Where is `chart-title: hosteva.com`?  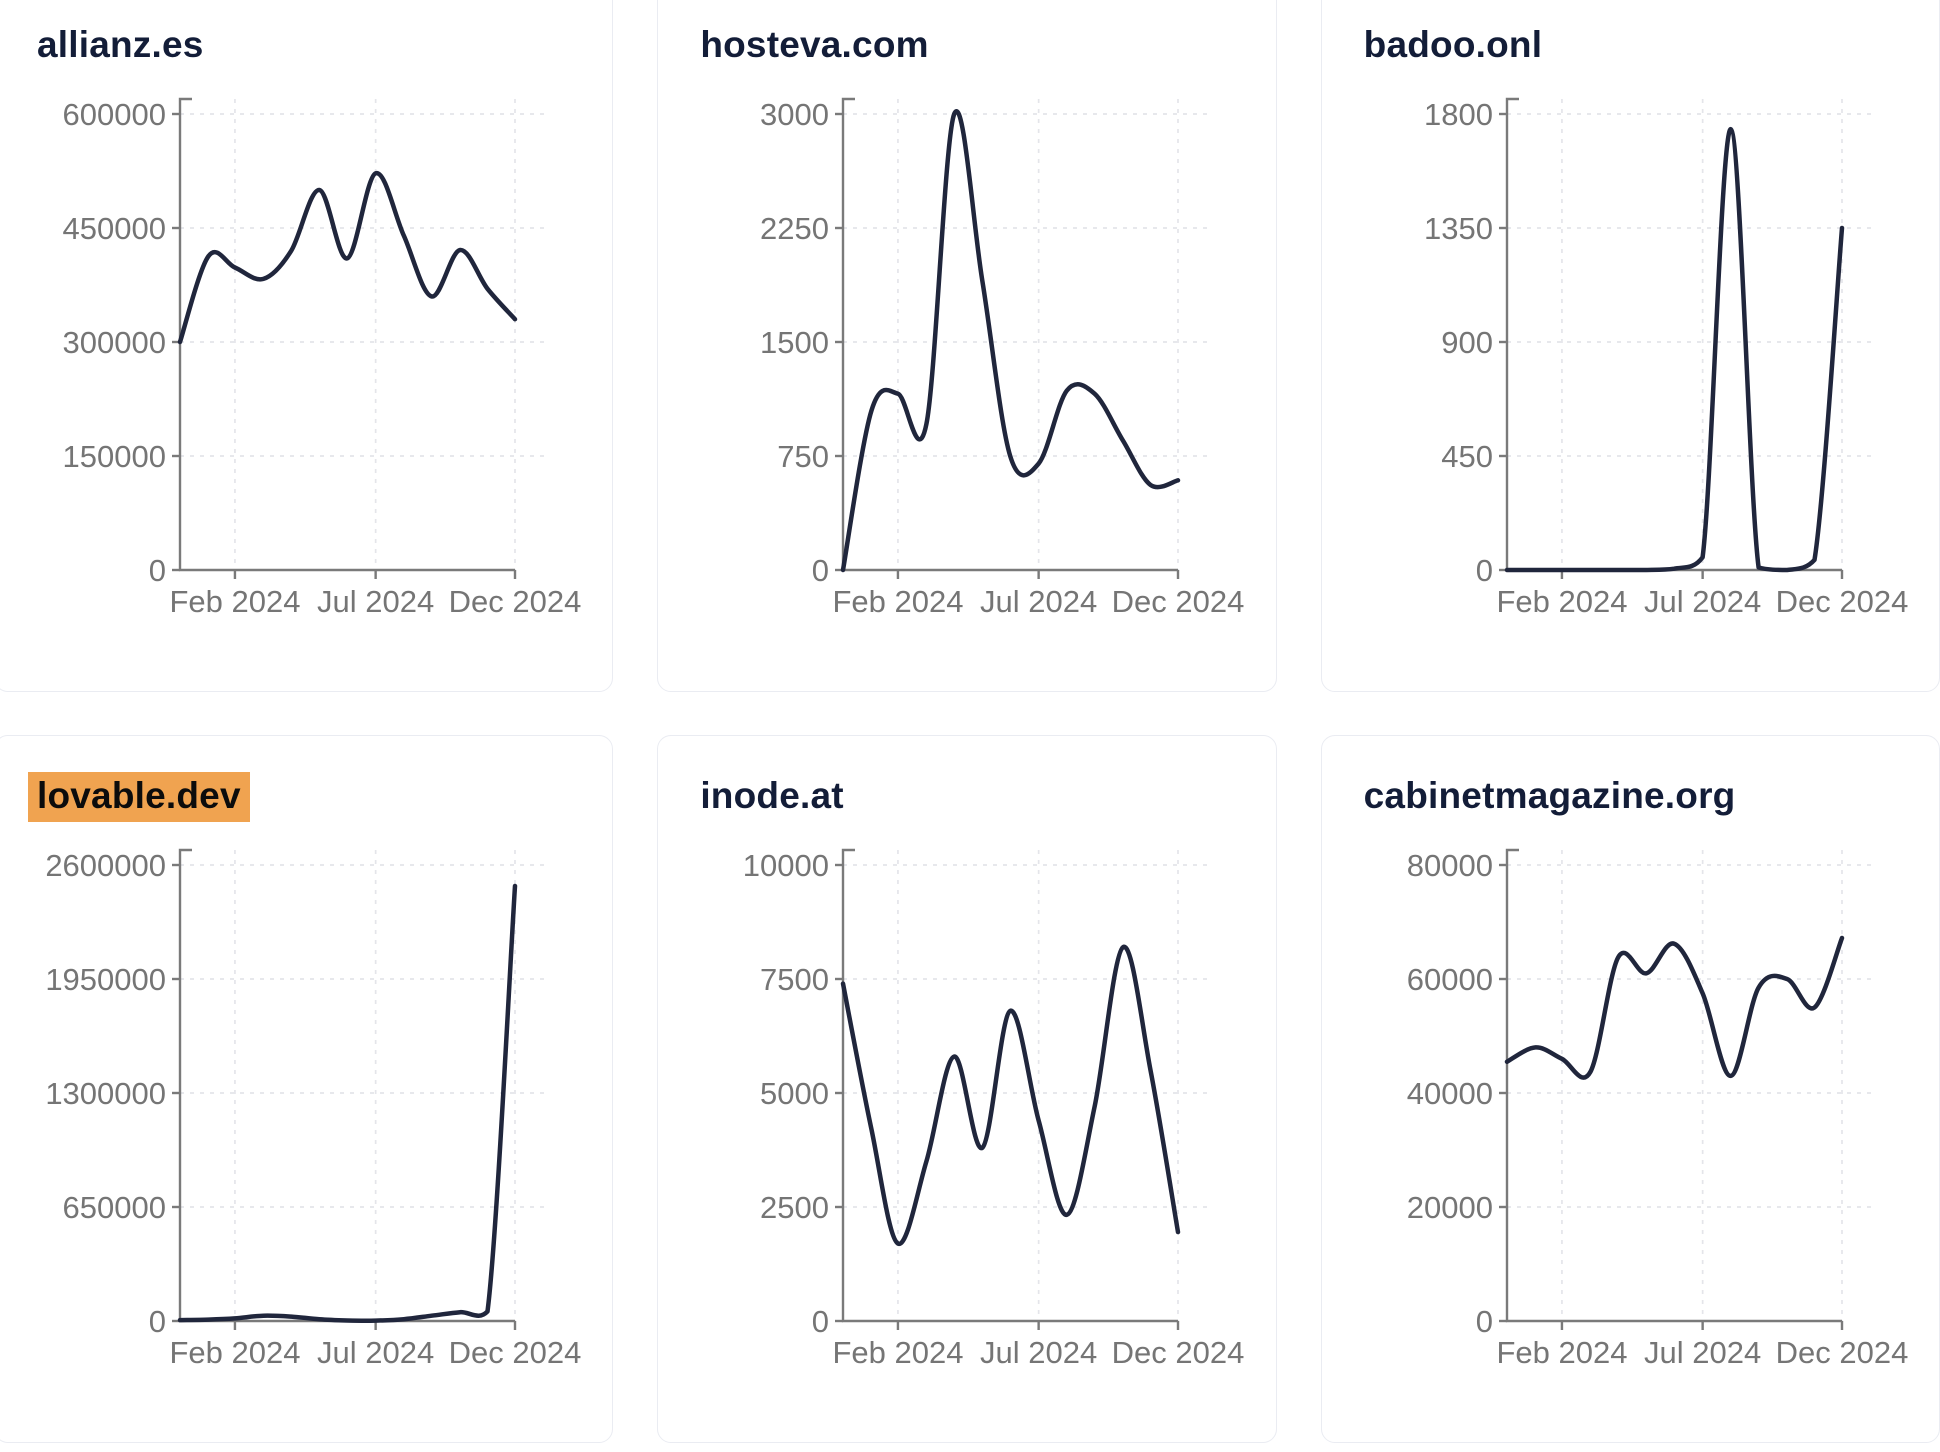
chart-title: hosteva.com is located at coordinates (814, 44).